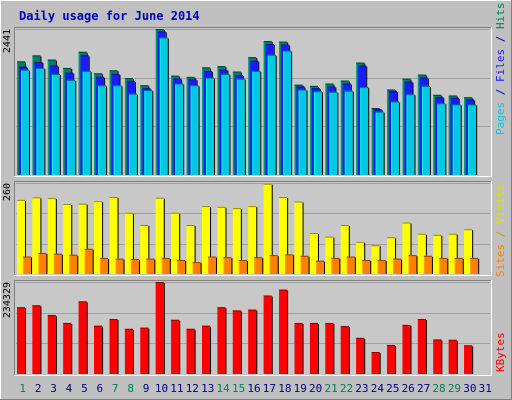 The height and width of the screenshot is (400, 512). What do you see at coordinates (346, 388) in the screenshot?
I see `x-day-label-22: 22` at bounding box center [346, 388].